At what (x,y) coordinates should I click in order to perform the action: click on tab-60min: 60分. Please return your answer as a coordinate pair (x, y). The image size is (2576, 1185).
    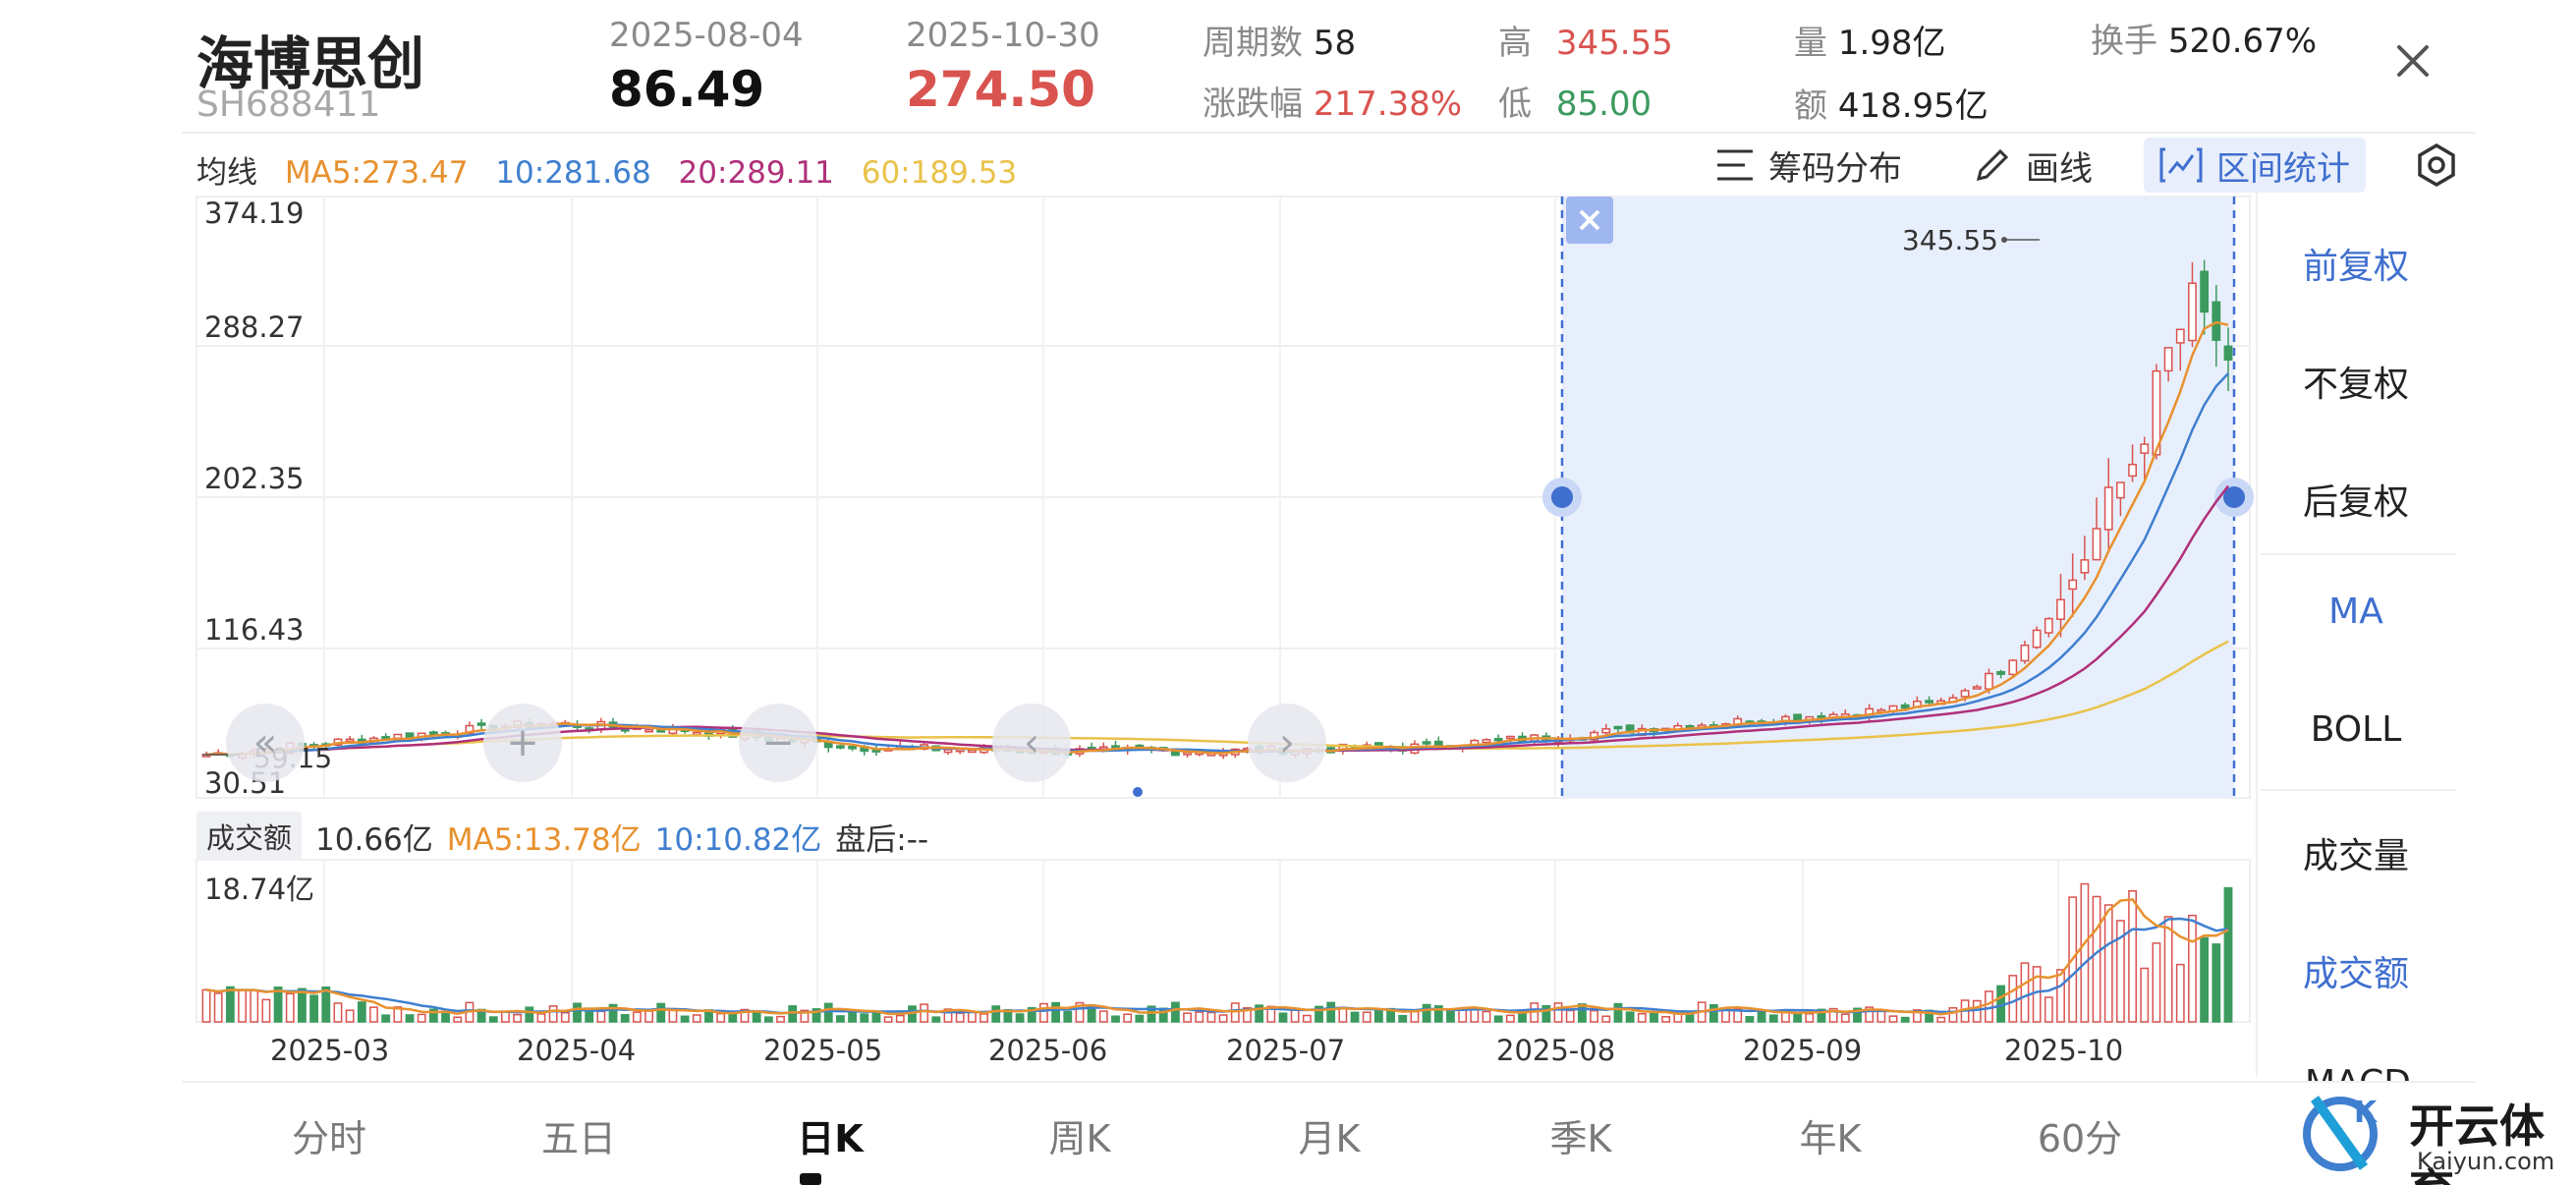
    Looking at the image, I should click on (2080, 1138).